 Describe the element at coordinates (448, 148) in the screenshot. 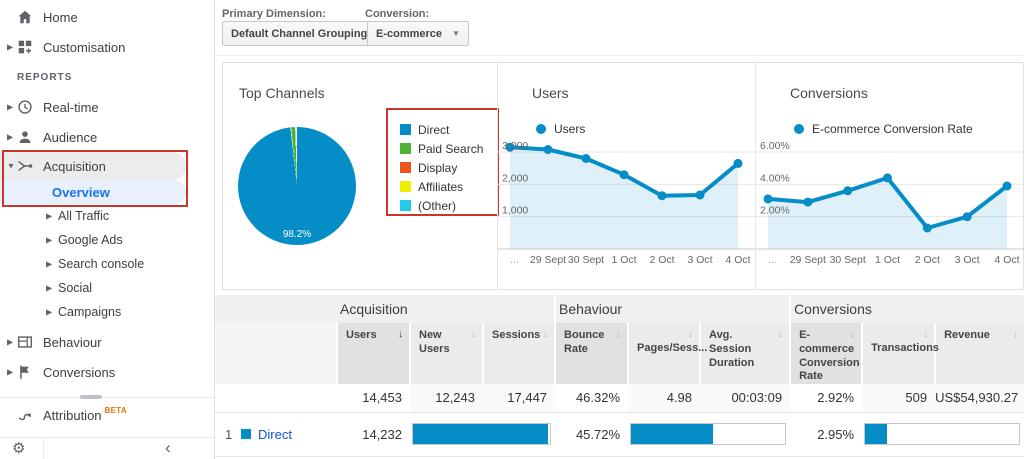

I see `legend-item-paid-search: Paid Search` at that location.